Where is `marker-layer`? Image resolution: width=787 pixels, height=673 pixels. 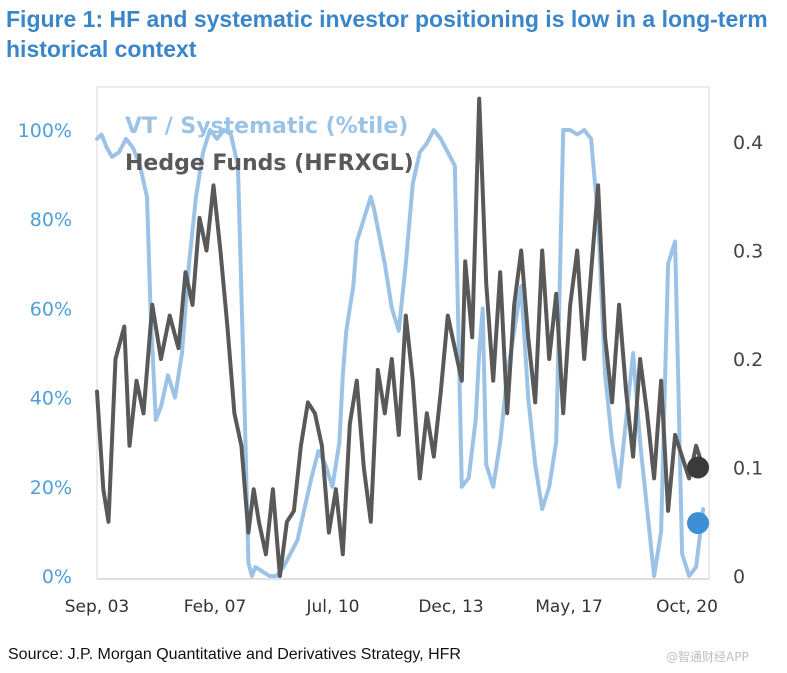 marker-layer is located at coordinates (698, 495).